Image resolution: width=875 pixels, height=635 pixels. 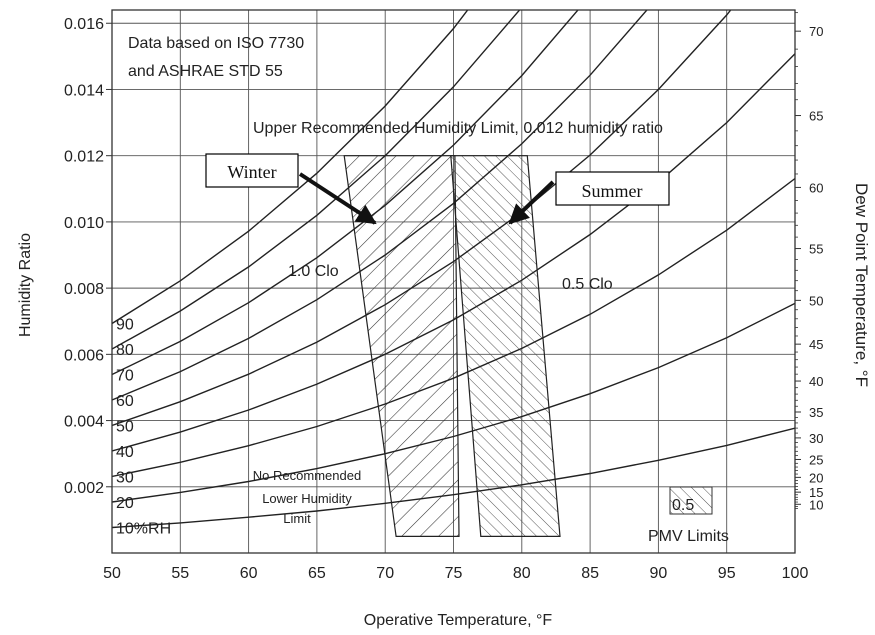 What do you see at coordinates (143, 529) in the screenshot?
I see `rh-curve-label: 10%RH` at bounding box center [143, 529].